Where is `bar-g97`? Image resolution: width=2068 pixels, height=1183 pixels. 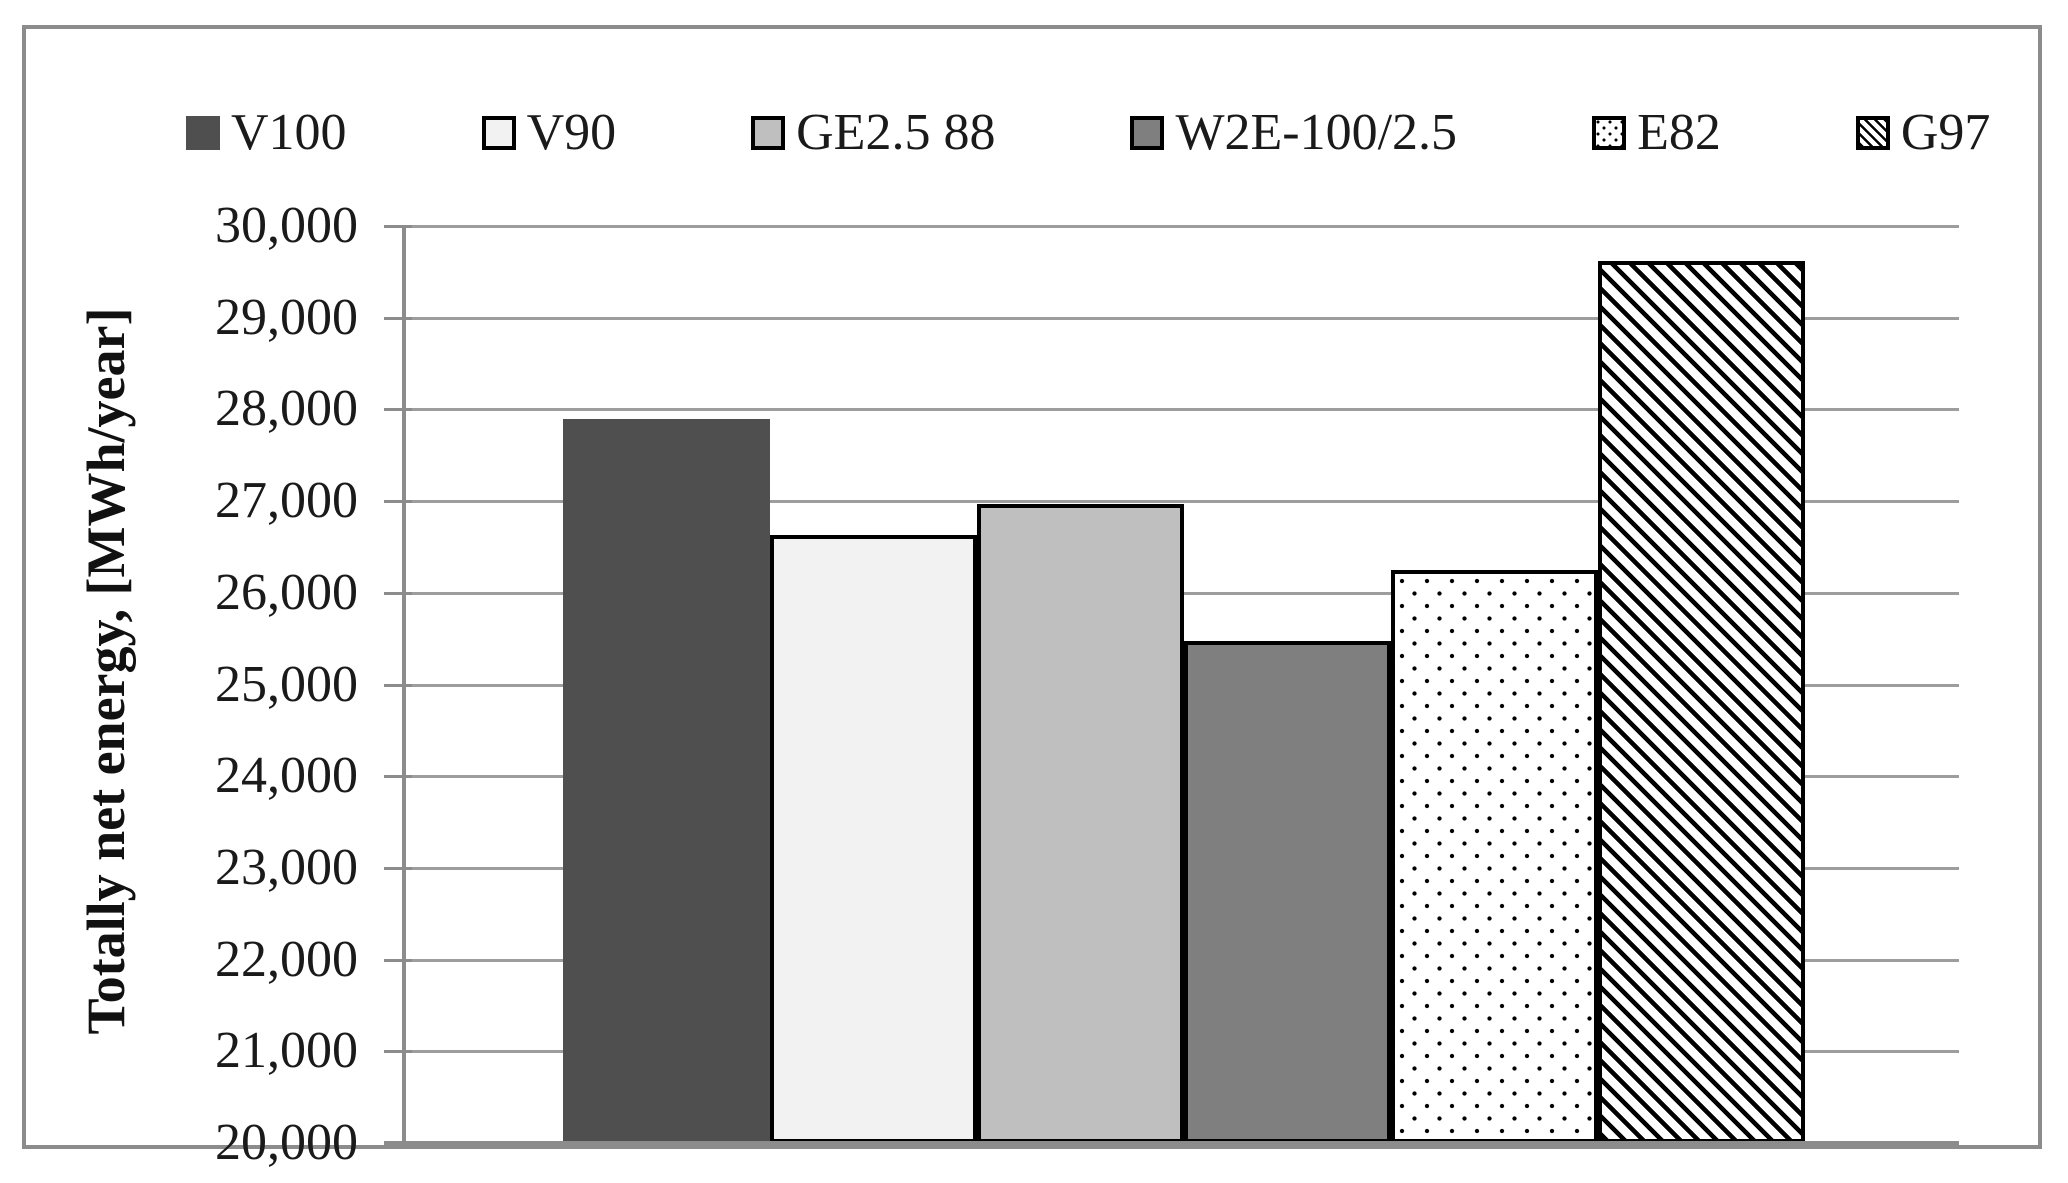 bar-g97 is located at coordinates (1701, 702).